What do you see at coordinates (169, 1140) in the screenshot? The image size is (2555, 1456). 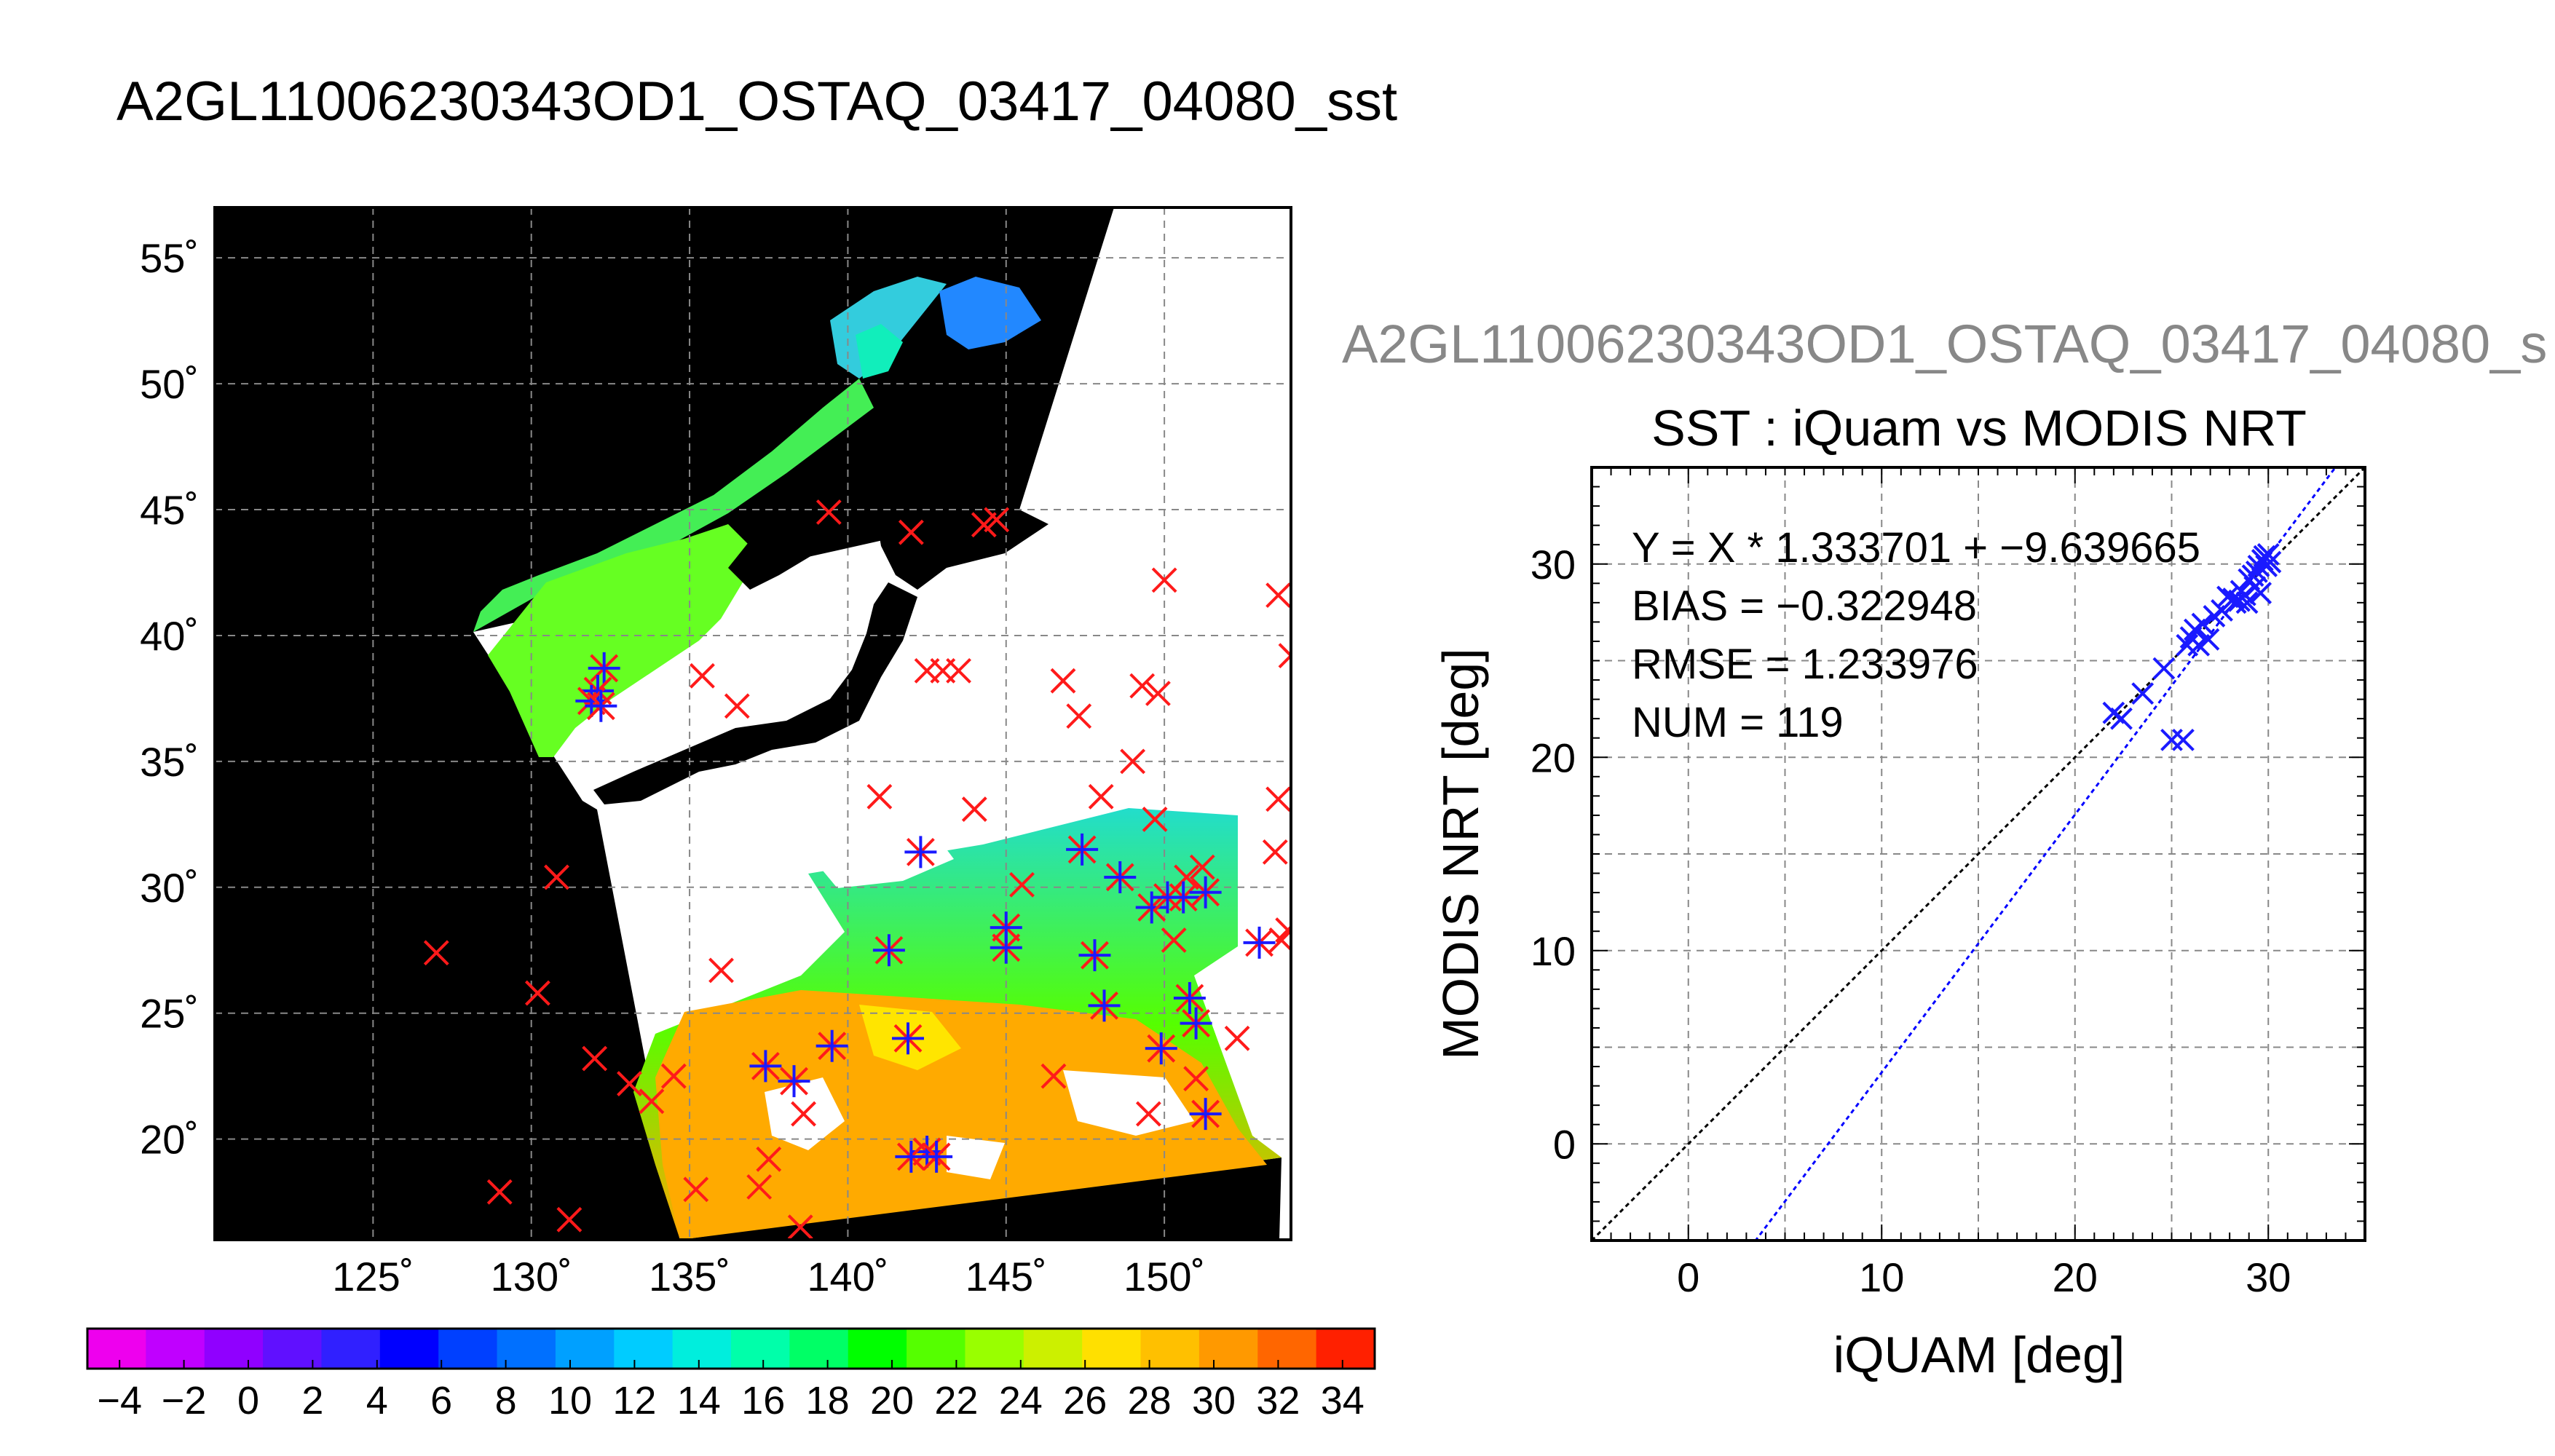 I see `map-ytick-label: 20˚` at bounding box center [169, 1140].